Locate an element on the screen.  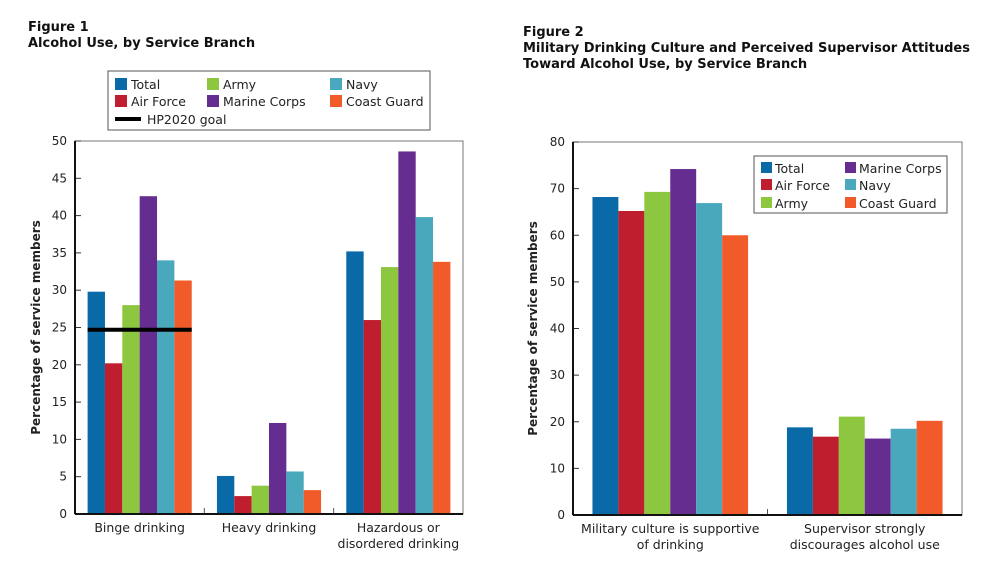
chart-2-category-label: Supervisor strongly is located at coordinates (865, 528).